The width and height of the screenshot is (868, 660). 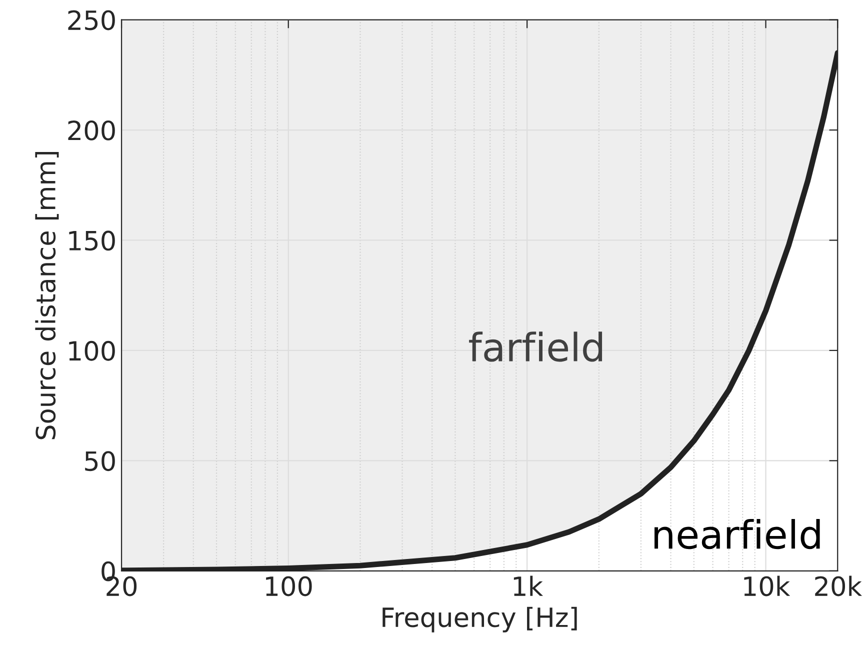 What do you see at coordinates (91, 20) in the screenshot?
I see `y-tick-label: 250` at bounding box center [91, 20].